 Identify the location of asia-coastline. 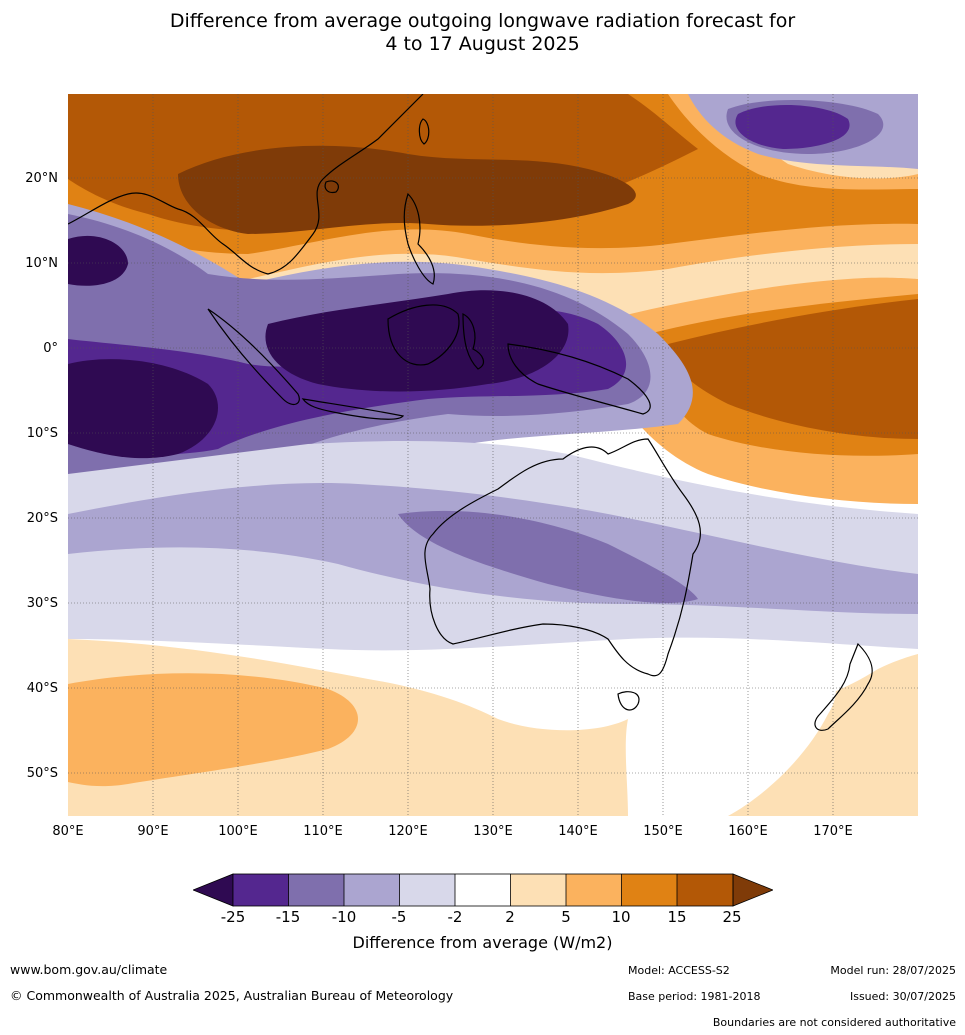
(246, 184).